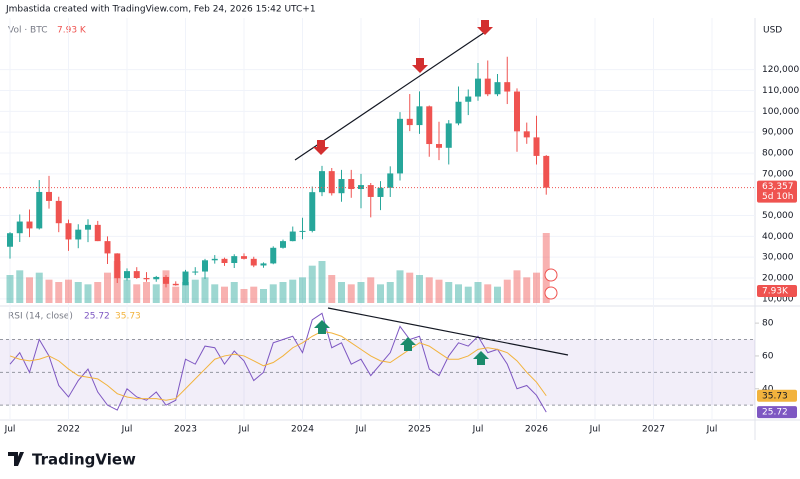  I want to click on logo-mark, so click(16, 459).